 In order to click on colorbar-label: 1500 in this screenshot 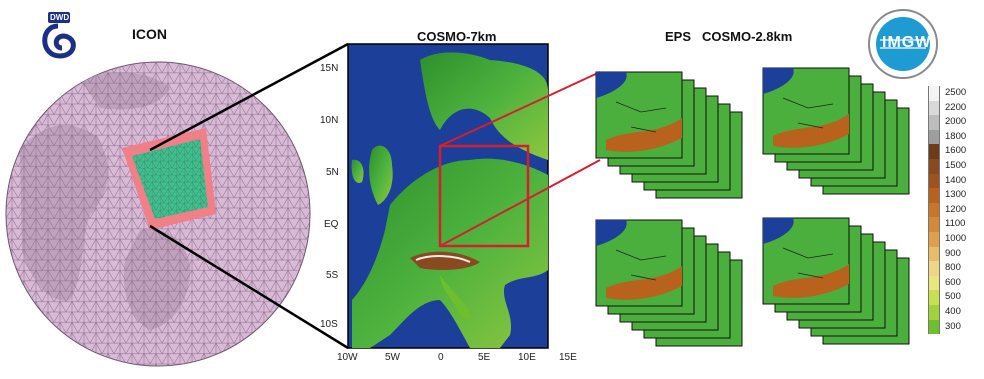, I will do `click(956, 165)`.